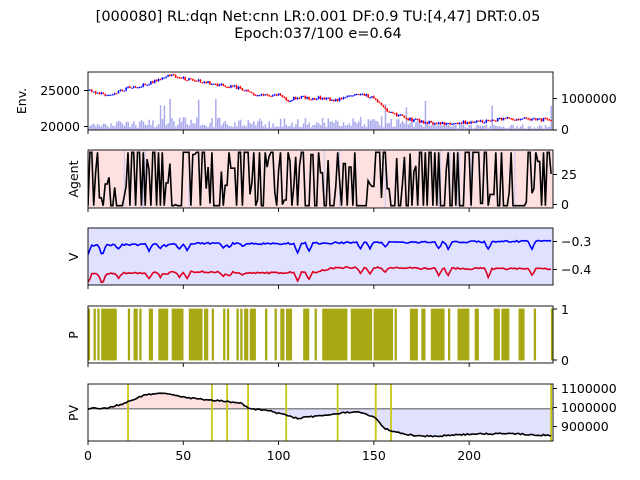  Describe the element at coordinates (576, 241) in the screenshot. I see `value-ytick-0.3: −0.3` at that location.